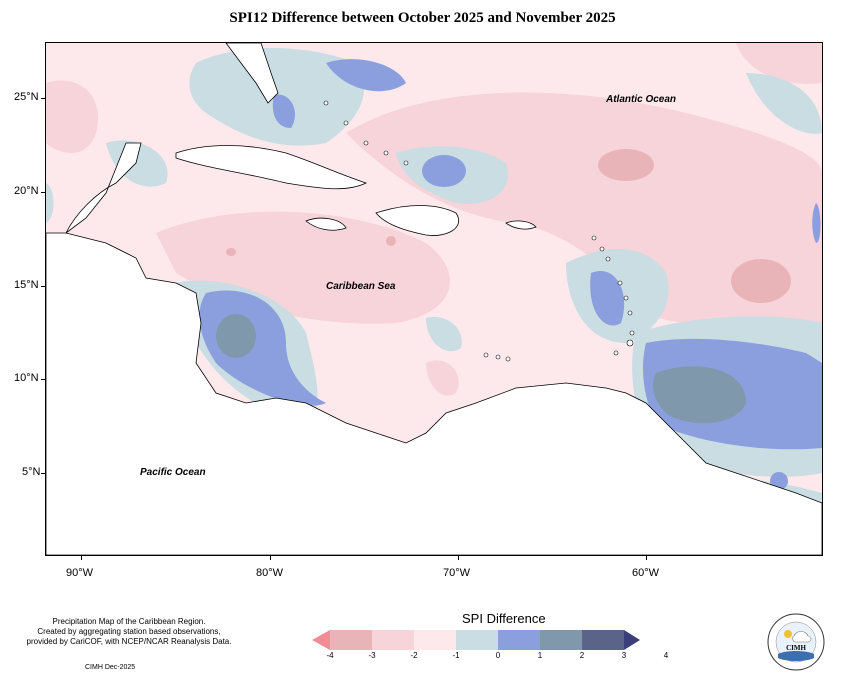 This screenshot has width=845, height=684. I want to click on legend-label: 2, so click(582, 655).